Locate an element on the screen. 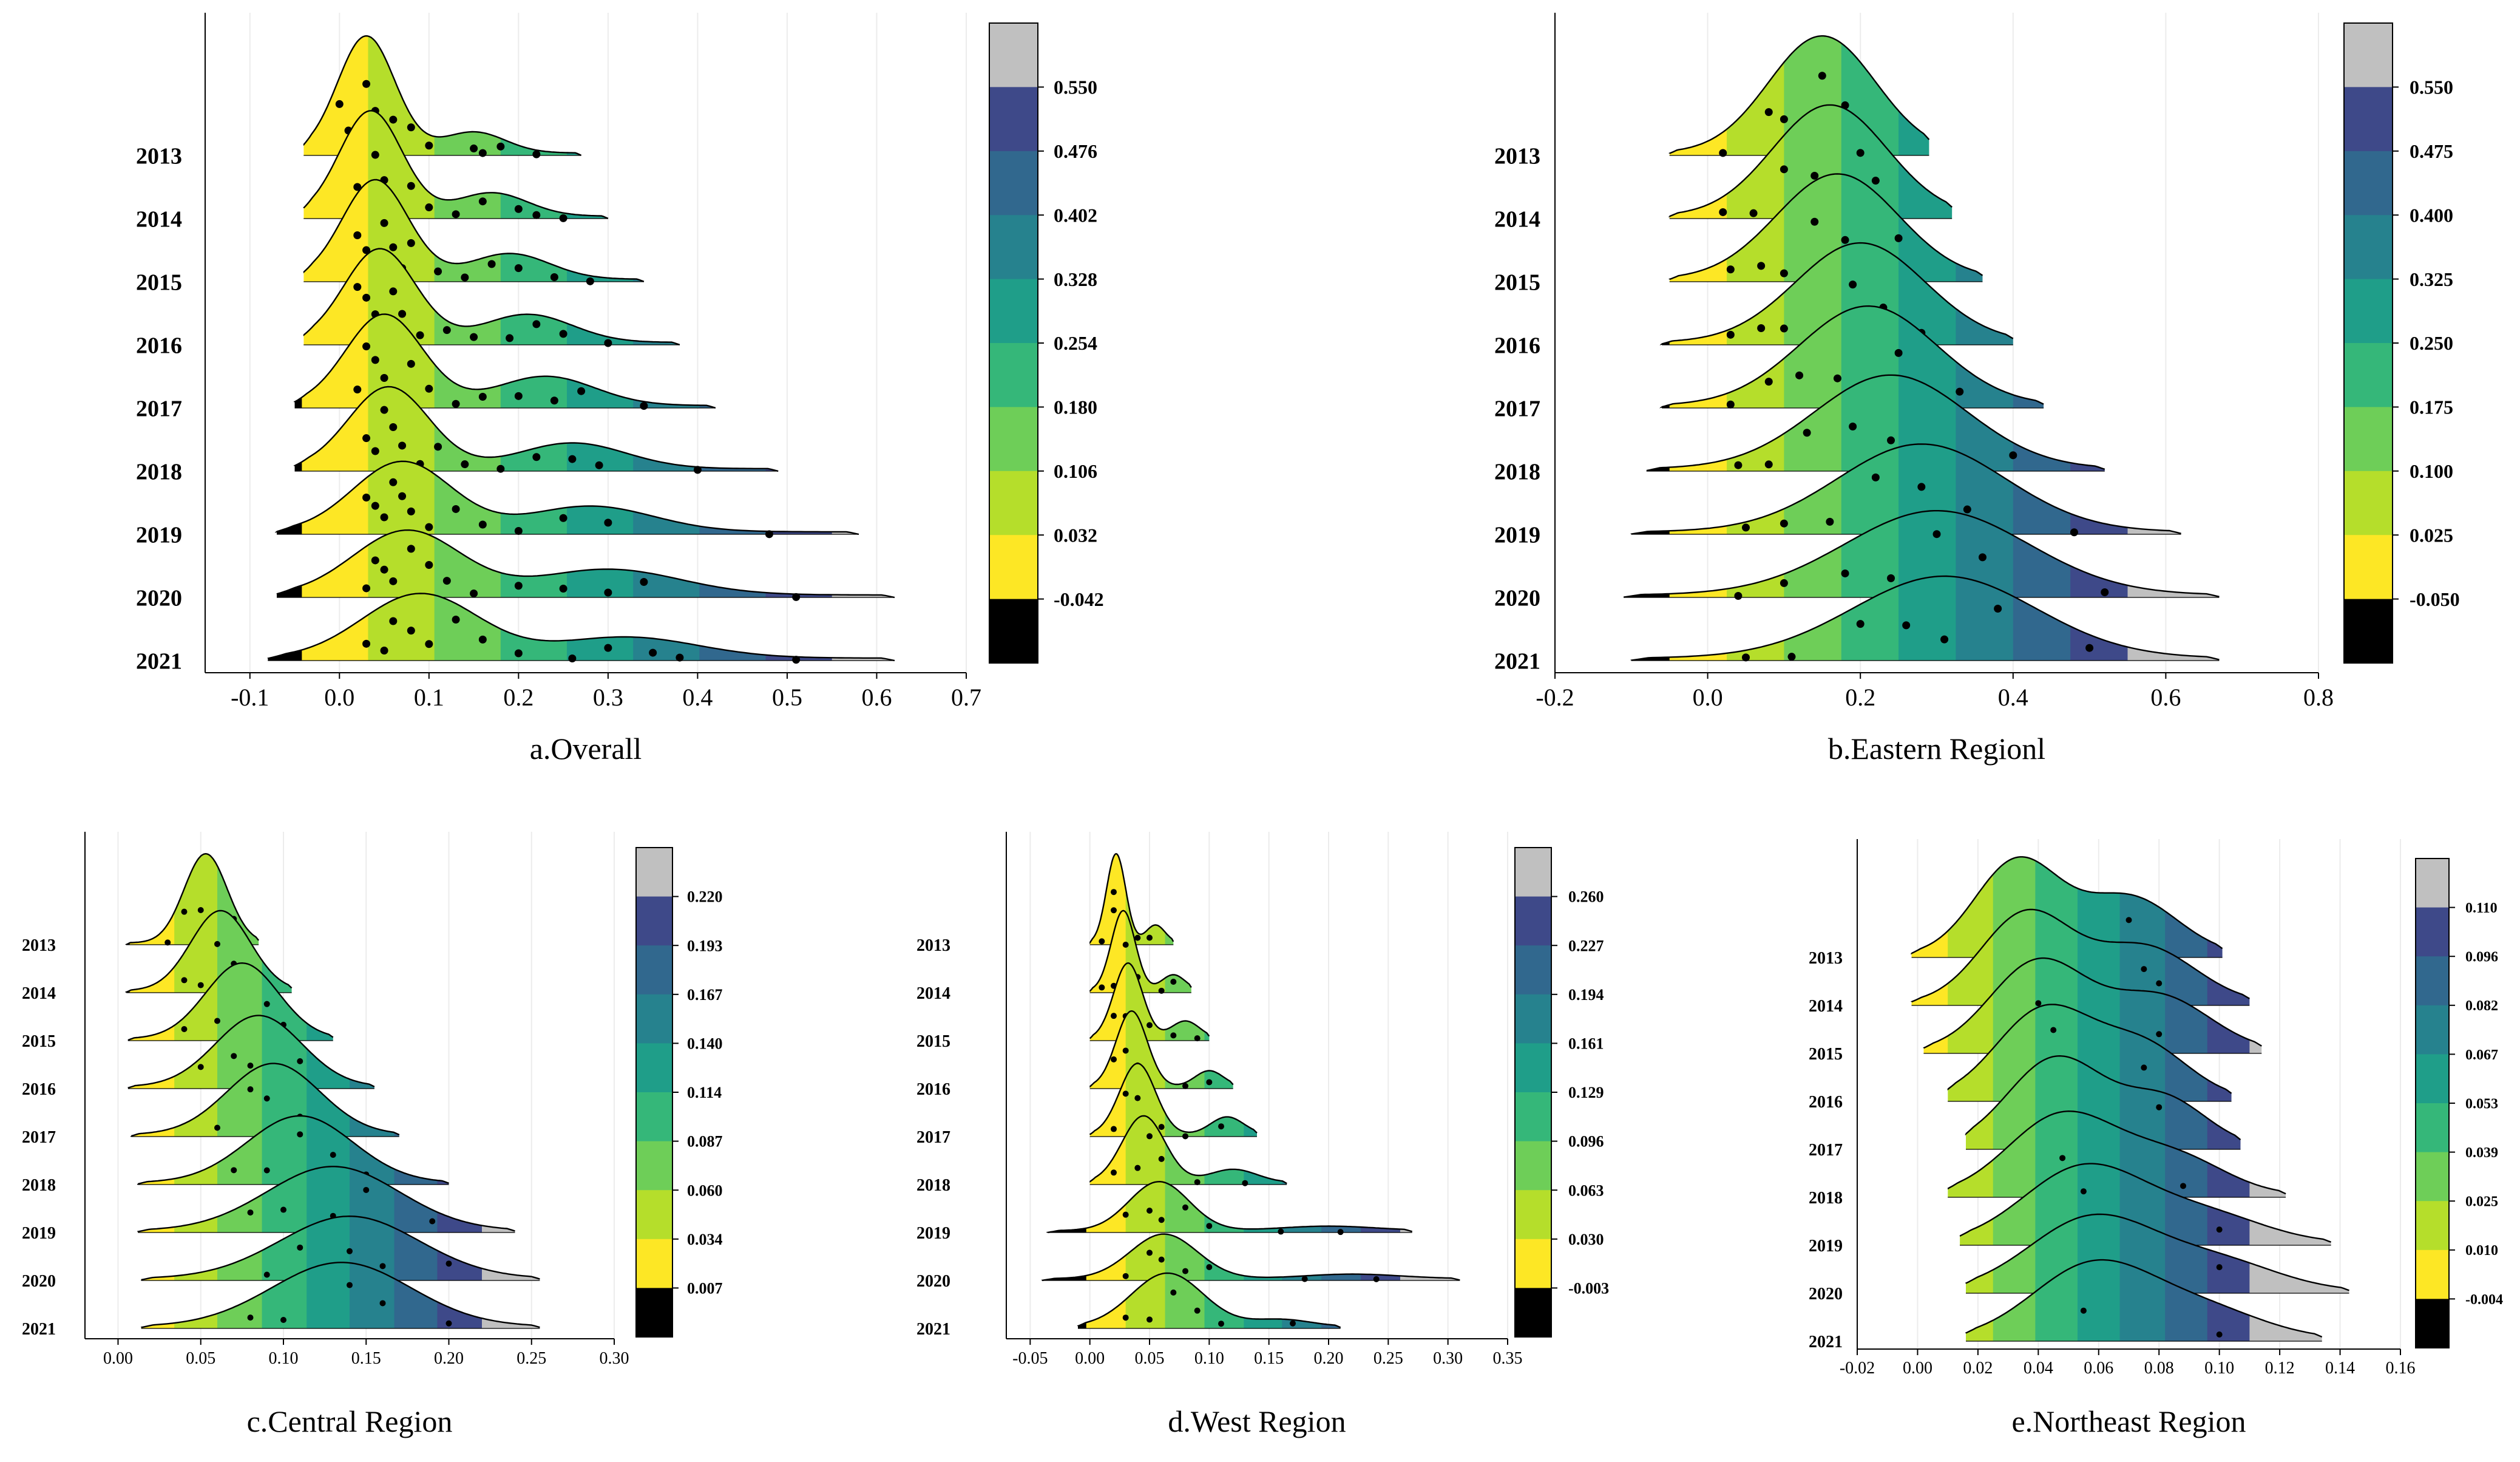 This screenshot has height=1462, width=2520. x-tick-label: 0.8 is located at coordinates (2318, 697).